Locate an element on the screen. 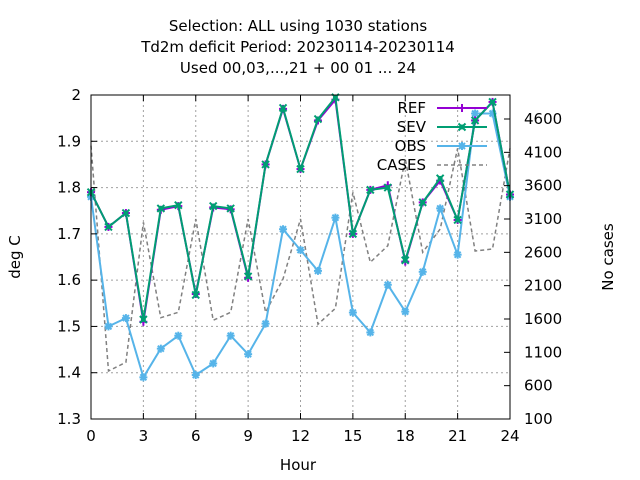  legend-label-ref: REF is located at coordinates (411, 108).